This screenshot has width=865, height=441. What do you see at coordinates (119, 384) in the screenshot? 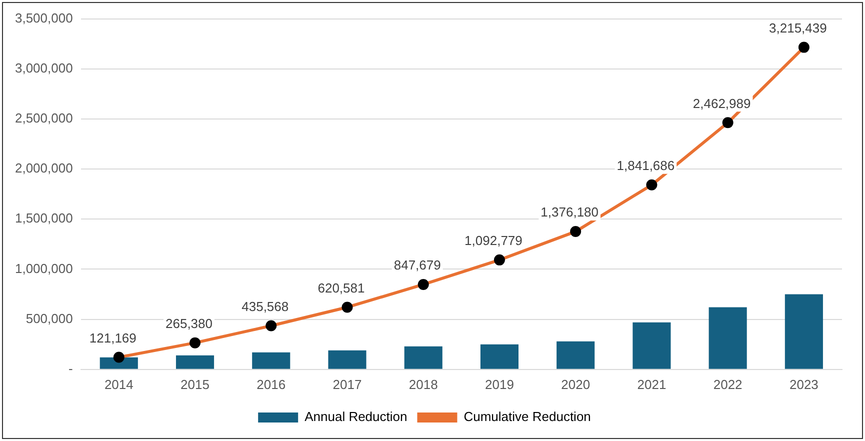
I see `x-tick-label: 2014` at bounding box center [119, 384].